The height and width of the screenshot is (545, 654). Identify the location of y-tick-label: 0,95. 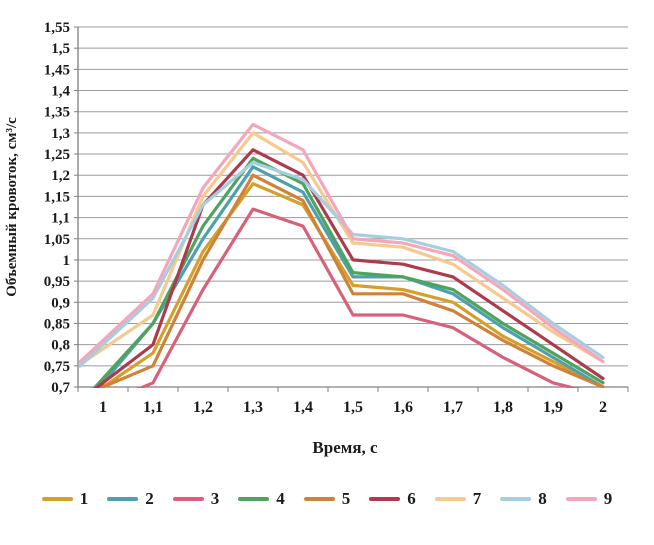
(57, 282).